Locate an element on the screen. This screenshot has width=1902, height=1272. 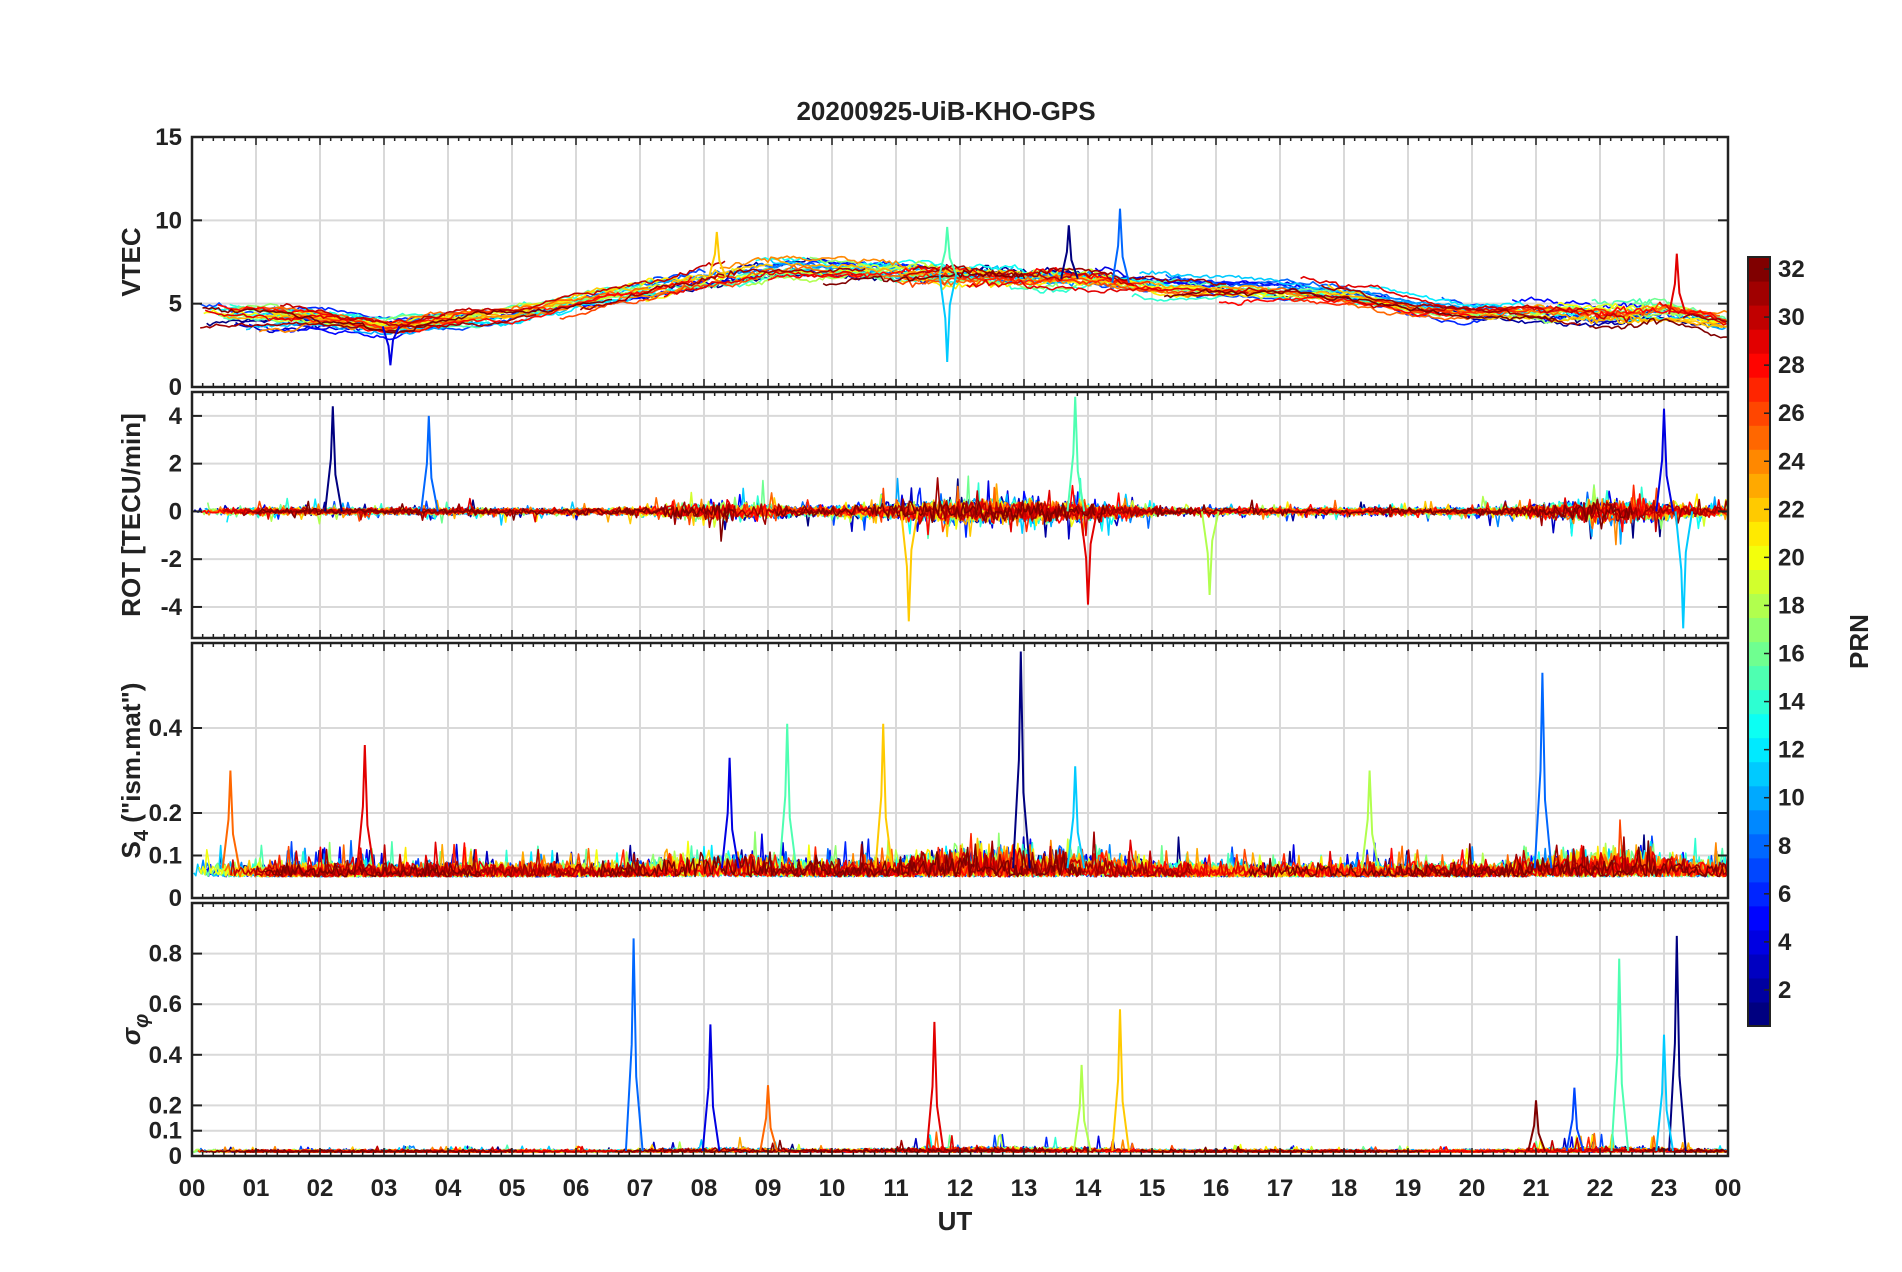
x-tick-label: 14 is located at coordinates (1088, 1188).